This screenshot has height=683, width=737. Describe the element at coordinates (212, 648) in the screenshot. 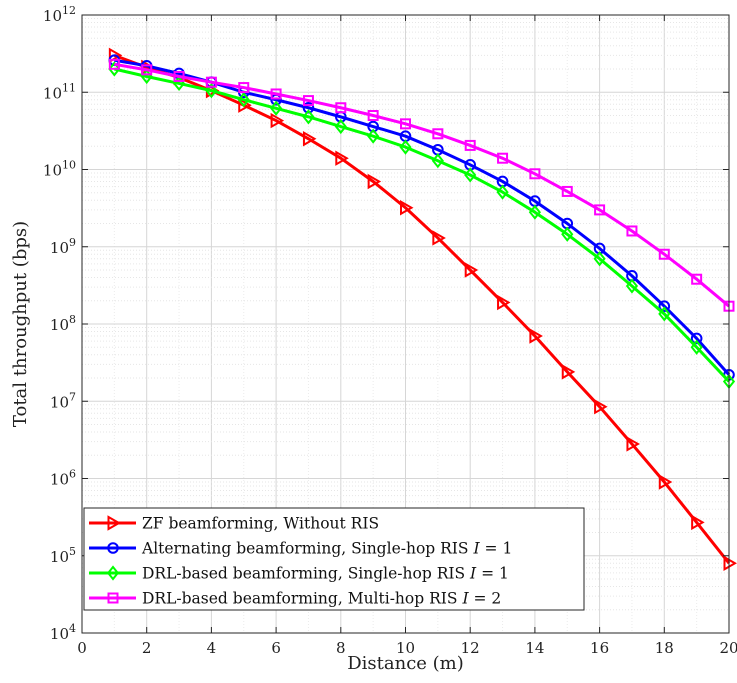

I see `x-tick-label: 4` at that location.